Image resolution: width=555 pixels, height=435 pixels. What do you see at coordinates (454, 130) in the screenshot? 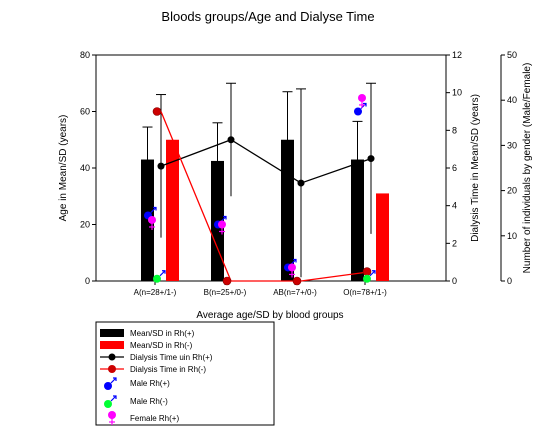
I see `y-tick-label-right: 8` at bounding box center [454, 130].